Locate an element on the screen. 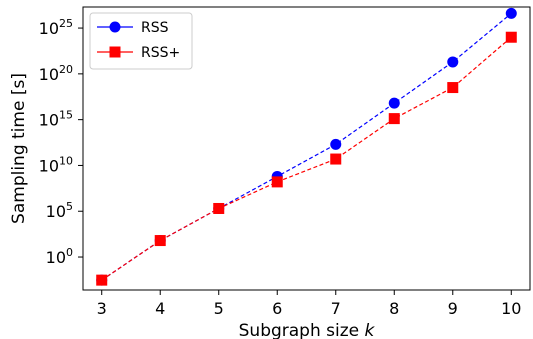 The height and width of the screenshot is (339, 533). y-tick-label: 10⁵ is located at coordinates (59, 210).